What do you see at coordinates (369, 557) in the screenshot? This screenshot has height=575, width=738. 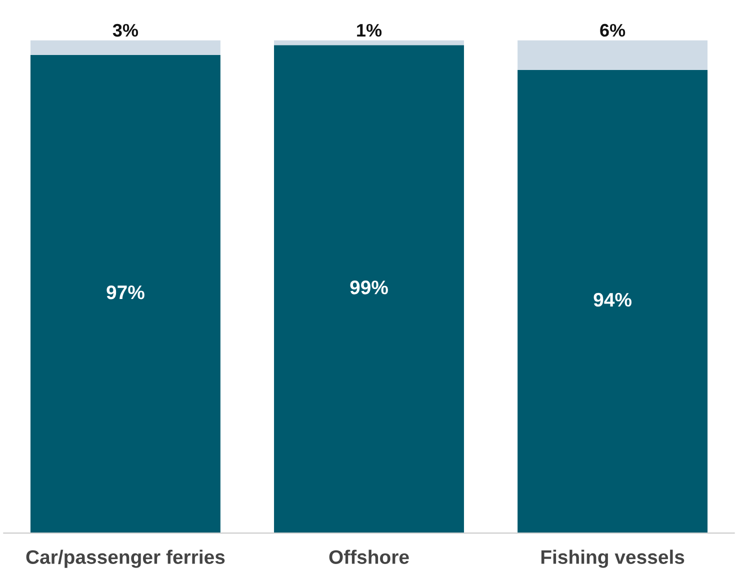 I see `x-tick-label: Offshore` at bounding box center [369, 557].